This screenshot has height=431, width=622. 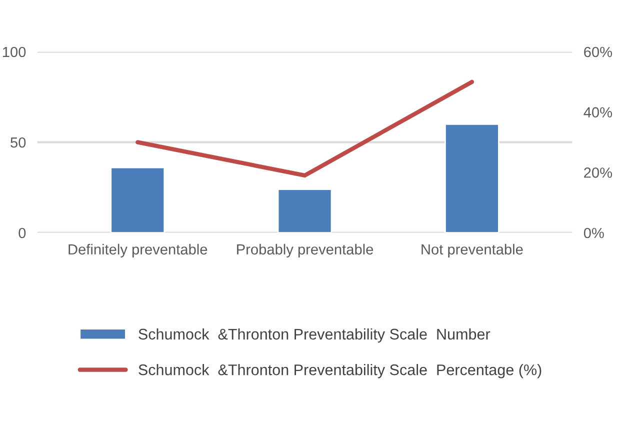 I want to click on y2-tick-label: 60%, so click(x=598, y=52).